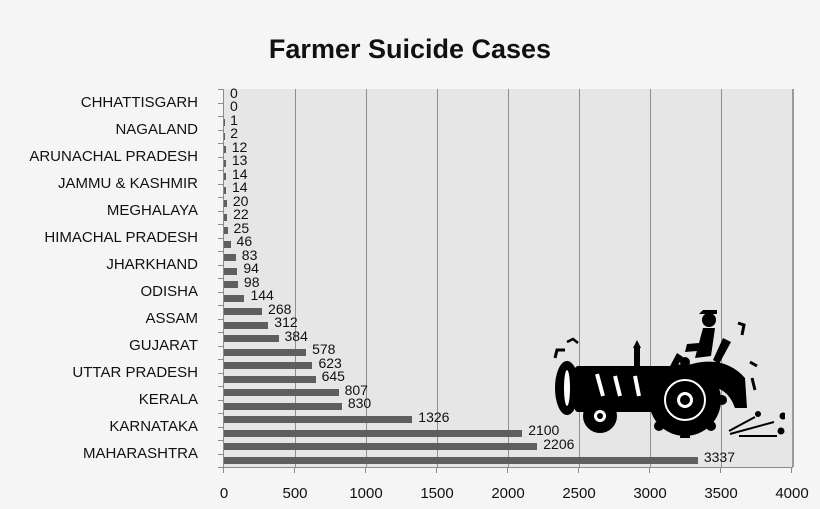 The width and height of the screenshot is (820, 509). I want to click on category-label: ODISHA, so click(169, 291).